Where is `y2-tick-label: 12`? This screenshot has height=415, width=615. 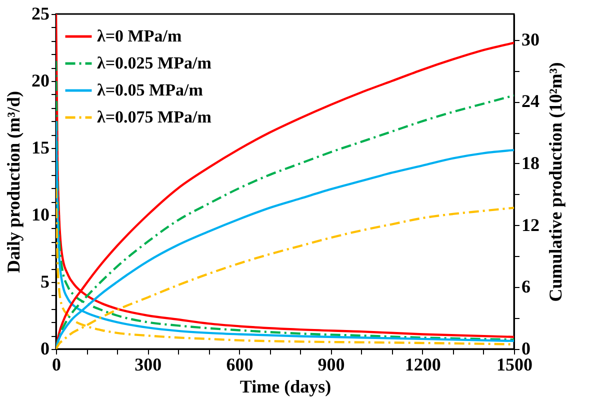 y2-tick-label: 12 is located at coordinates (531, 224).